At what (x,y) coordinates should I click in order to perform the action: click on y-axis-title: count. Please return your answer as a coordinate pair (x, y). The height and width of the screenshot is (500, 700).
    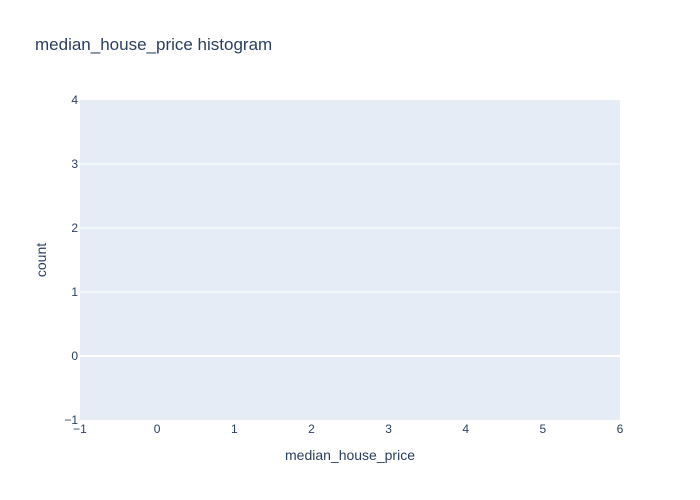
    Looking at the image, I should click on (41, 260).